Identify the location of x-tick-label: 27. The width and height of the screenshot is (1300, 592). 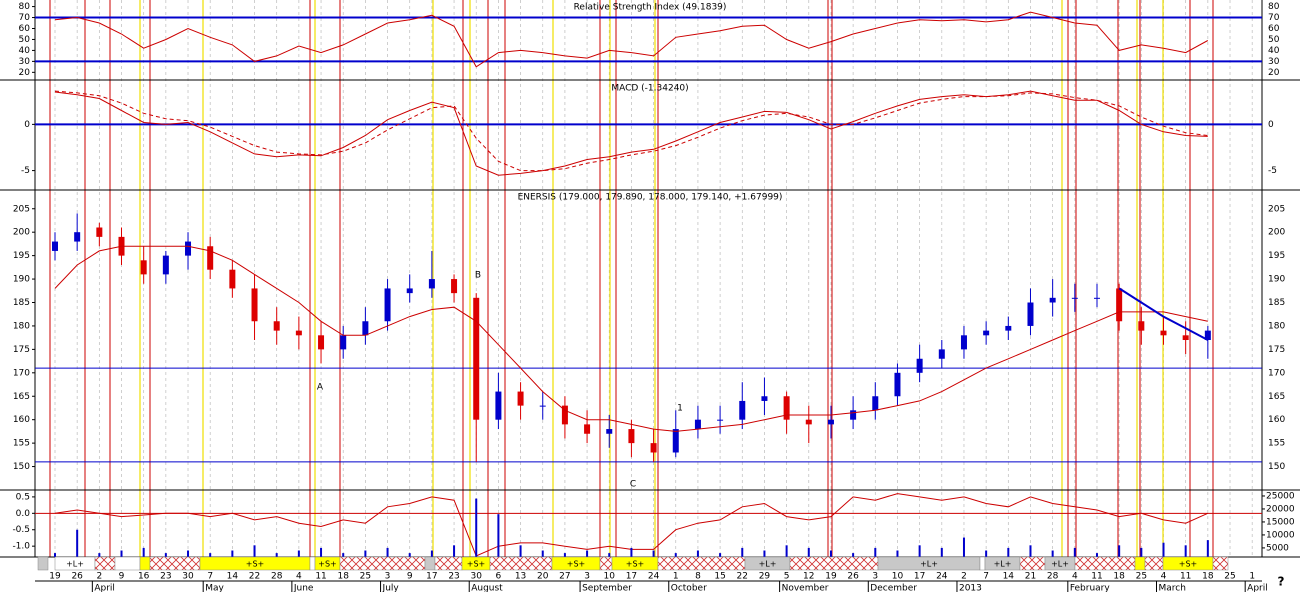
(564, 577).